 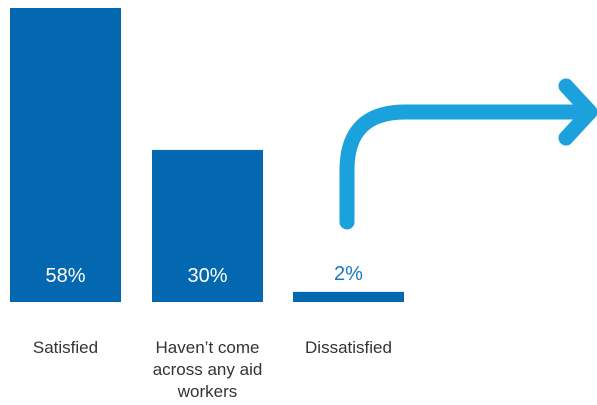 What do you see at coordinates (348, 347) in the screenshot?
I see `category-label-3: Dissatisfied` at bounding box center [348, 347].